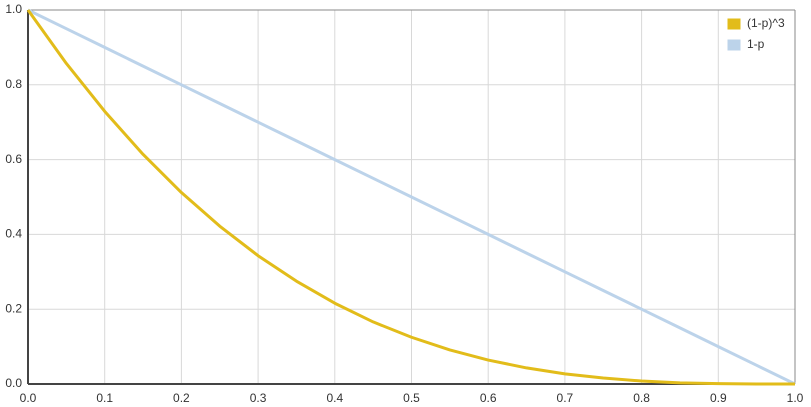  What do you see at coordinates (795, 398) in the screenshot?
I see `x-tick-label: 1.0` at bounding box center [795, 398].